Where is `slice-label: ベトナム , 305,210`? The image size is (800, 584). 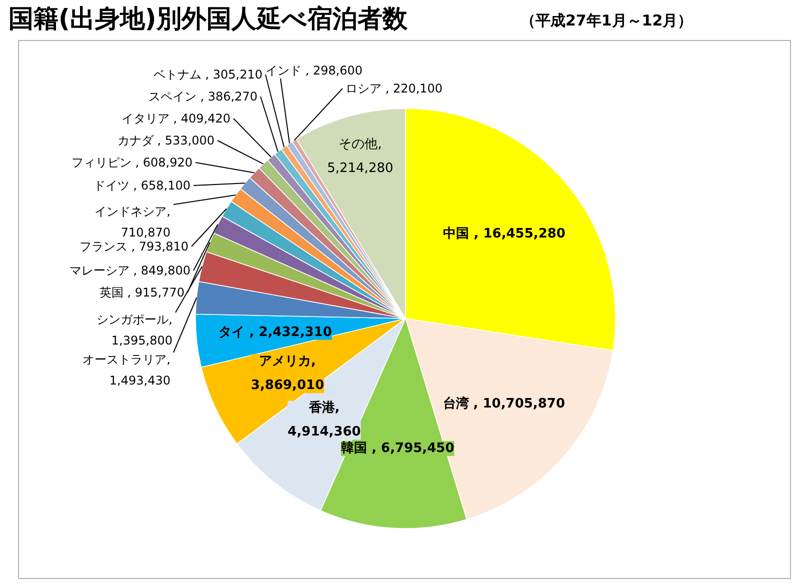 slice-label: ベトナム , 305,210 is located at coordinates (208, 75).